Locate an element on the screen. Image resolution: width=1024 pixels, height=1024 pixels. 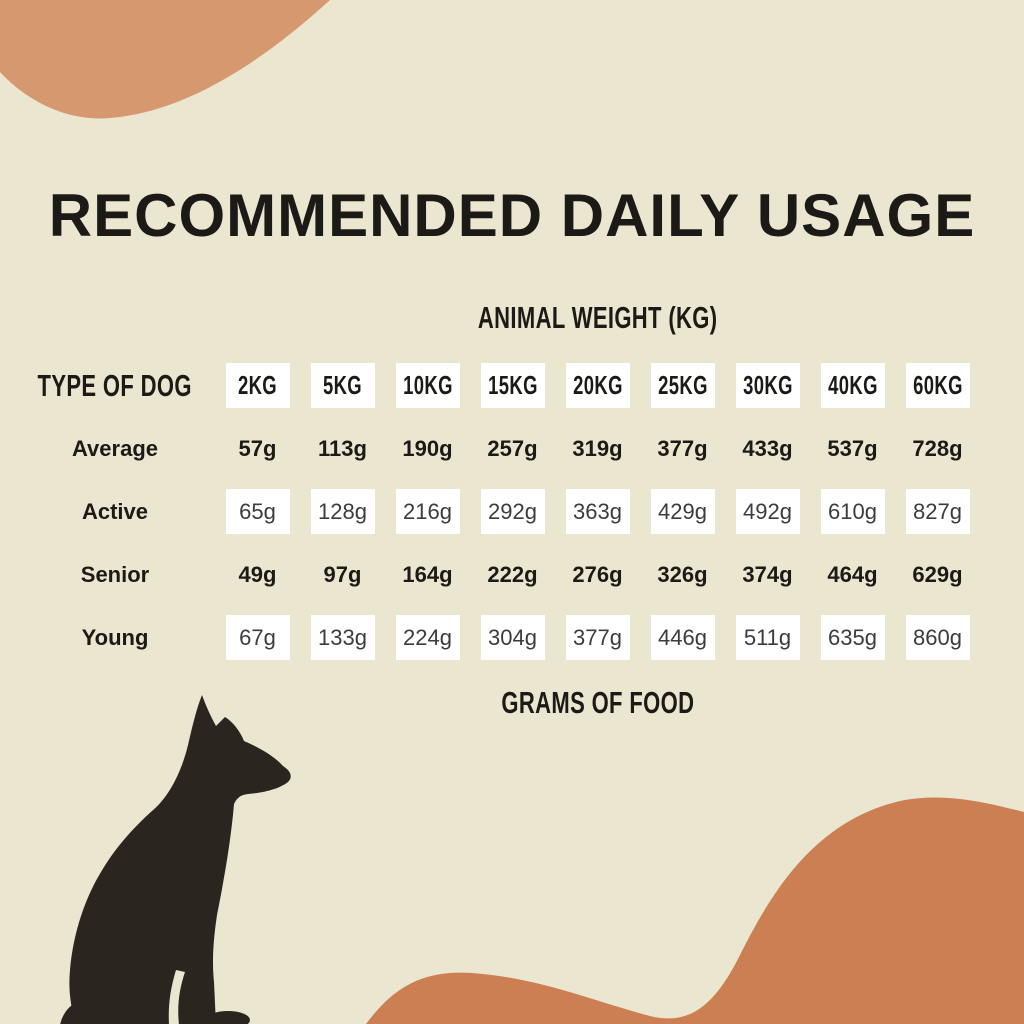
value-cell: 67g is located at coordinates (257, 637).